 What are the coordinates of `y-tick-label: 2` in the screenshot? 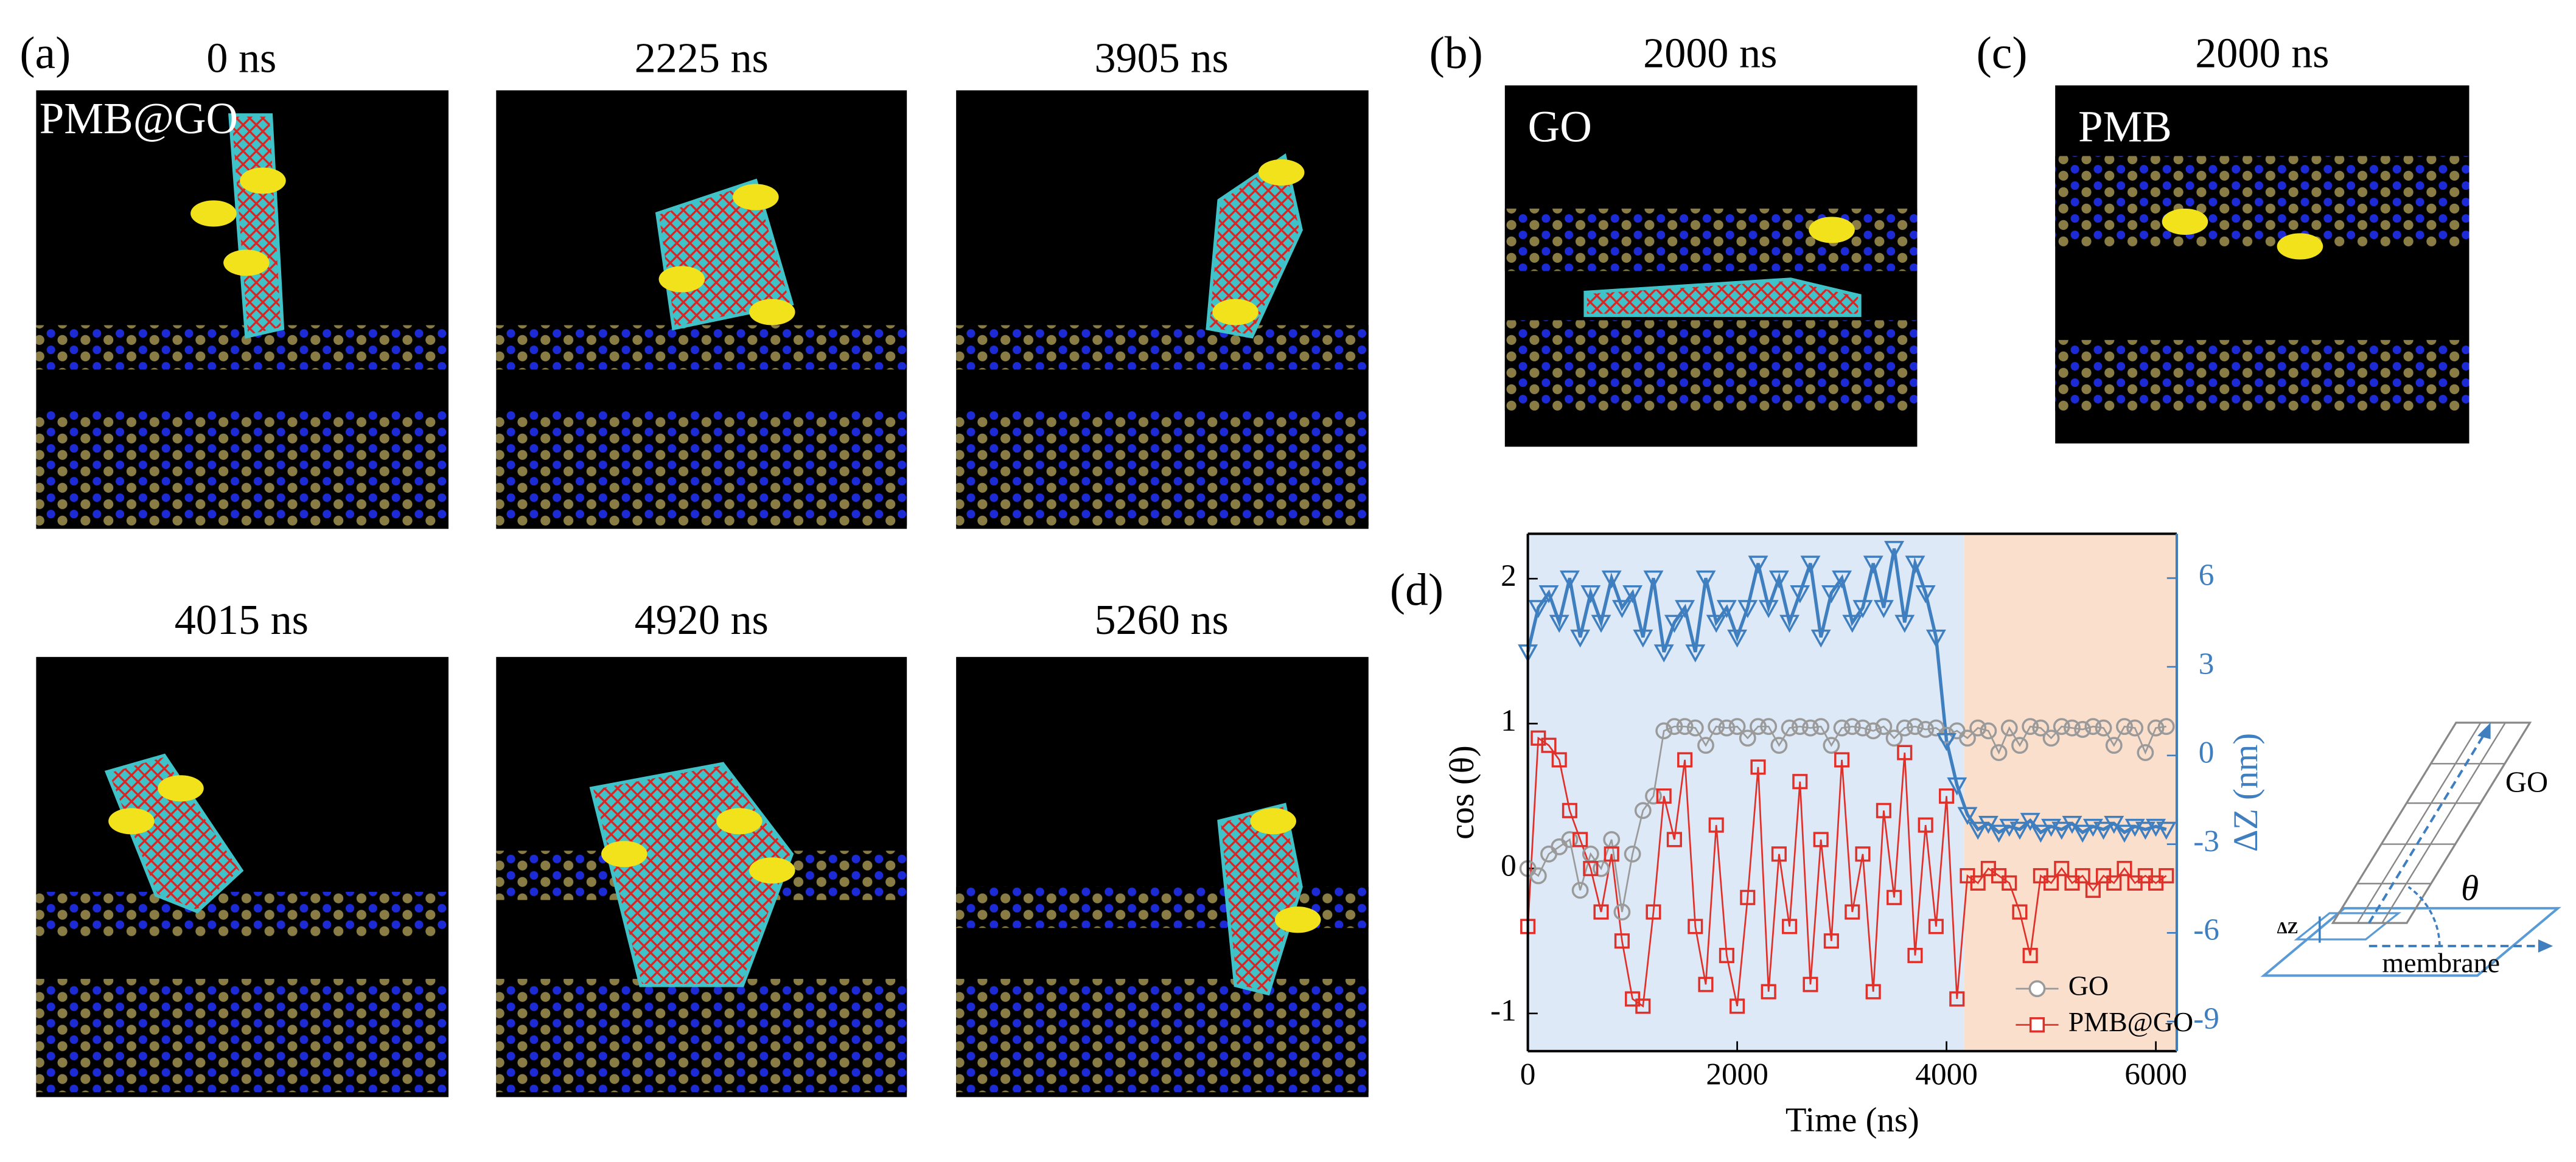 It's located at (1509, 575).